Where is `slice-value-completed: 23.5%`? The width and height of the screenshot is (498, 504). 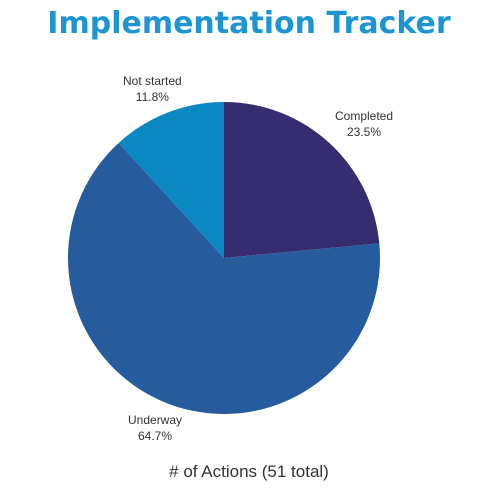 slice-value-completed: 23.5% is located at coordinates (364, 132).